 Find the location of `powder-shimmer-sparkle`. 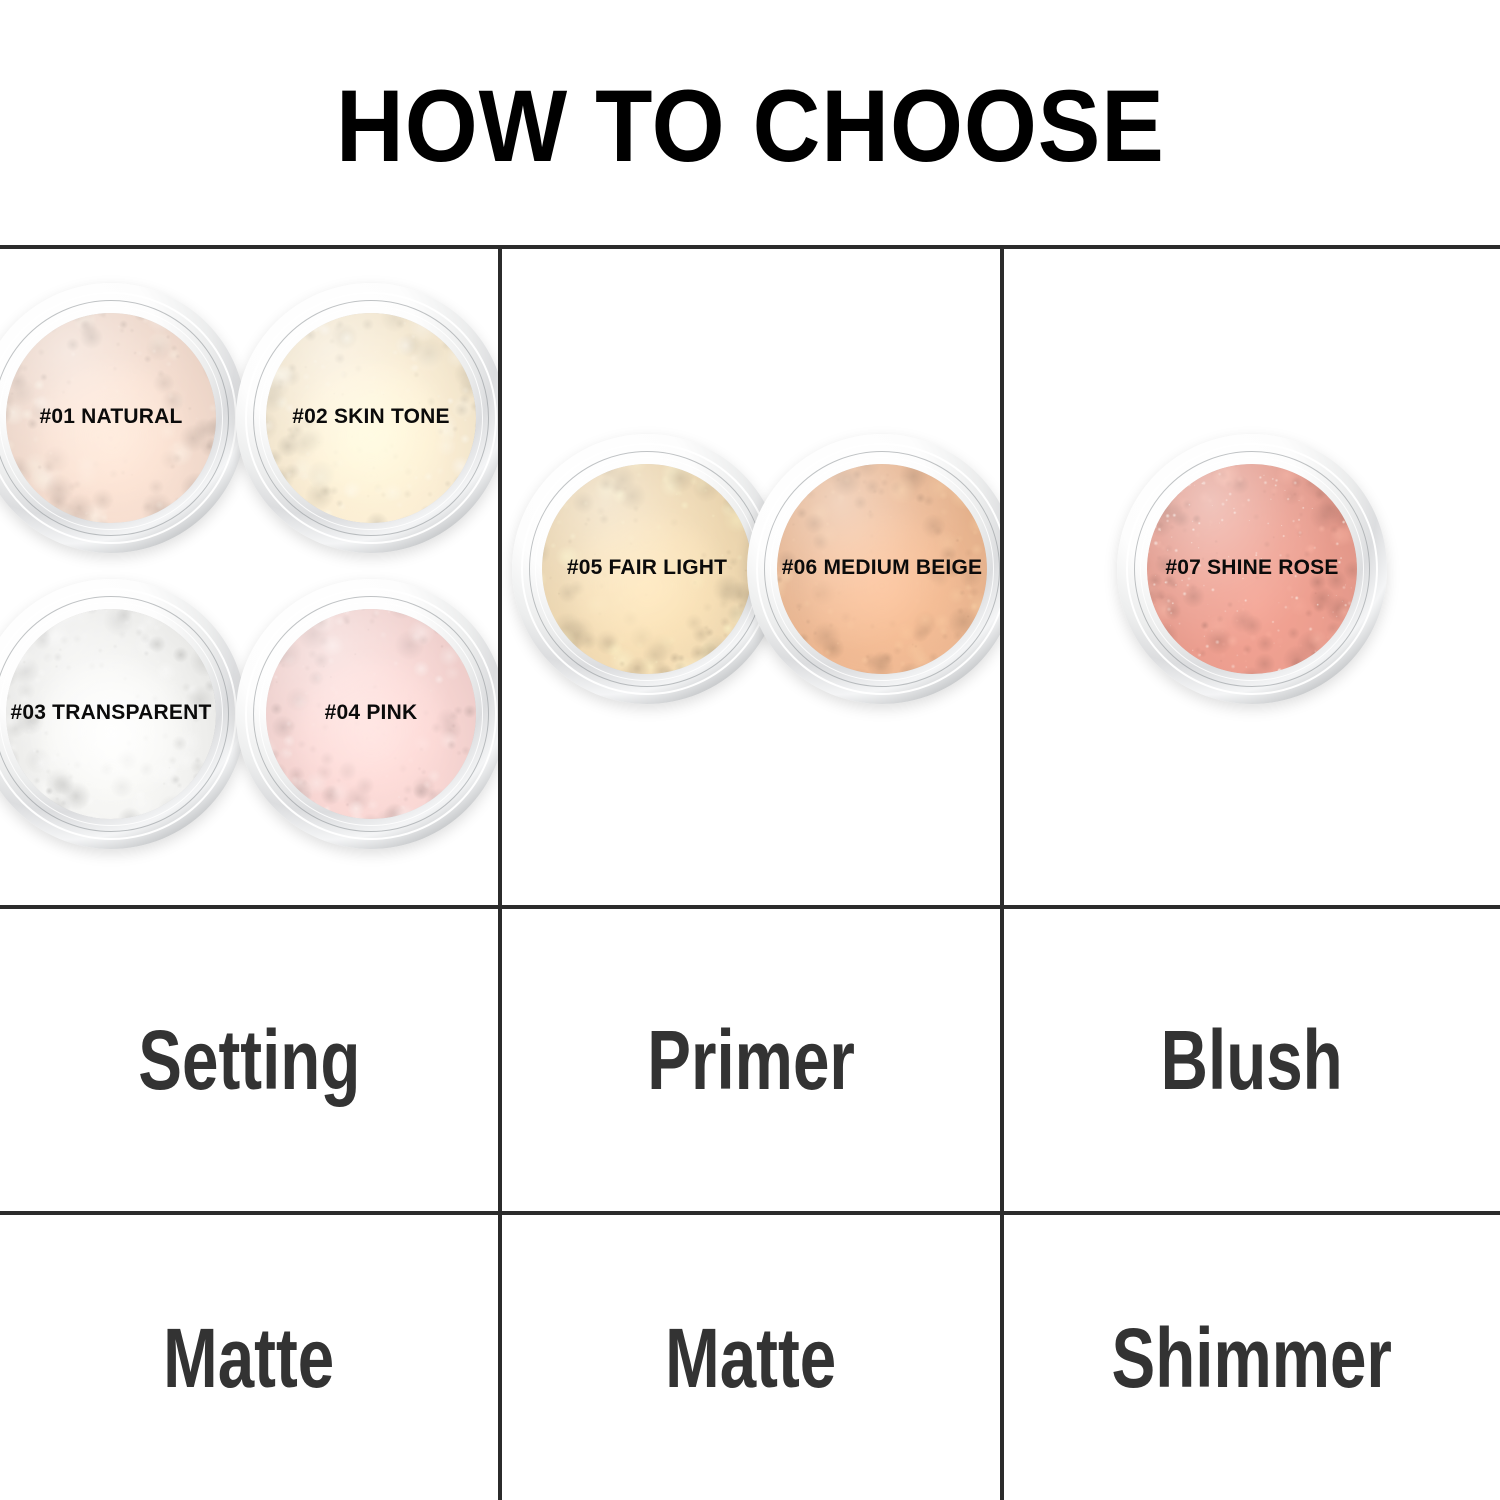

powder-shimmer-sparkle is located at coordinates (1252, 569).